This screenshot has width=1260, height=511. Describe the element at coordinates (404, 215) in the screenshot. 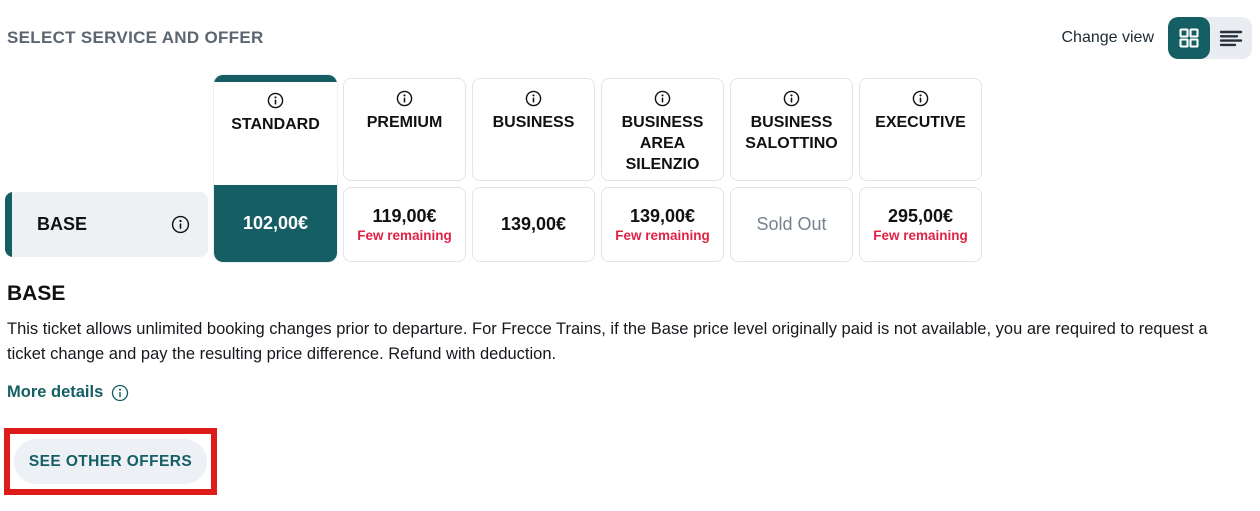

I see `price-value: 119,00€` at that location.